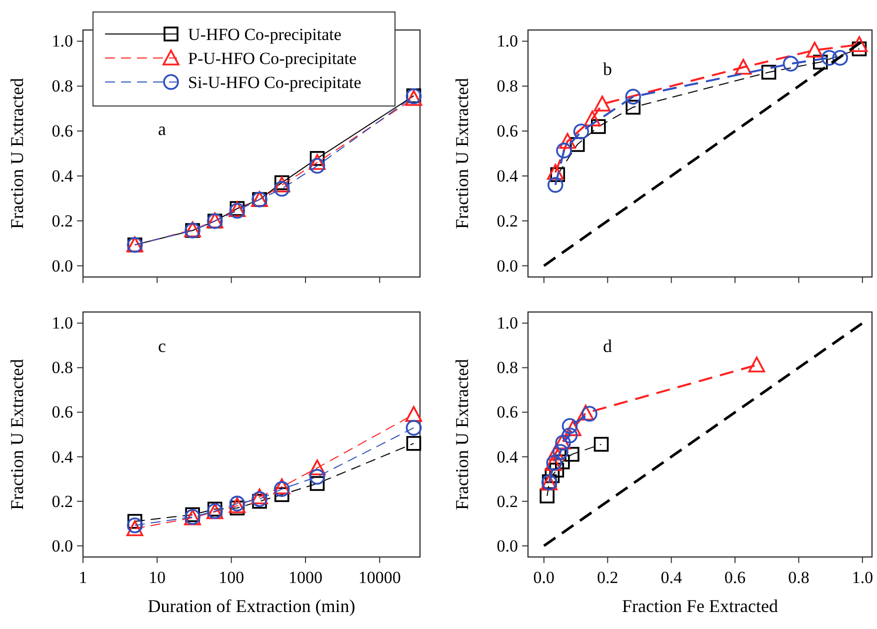 The width and height of the screenshot is (877, 629). I want to click on x-axis-title: Fraction Fe Extracted, so click(700, 606).